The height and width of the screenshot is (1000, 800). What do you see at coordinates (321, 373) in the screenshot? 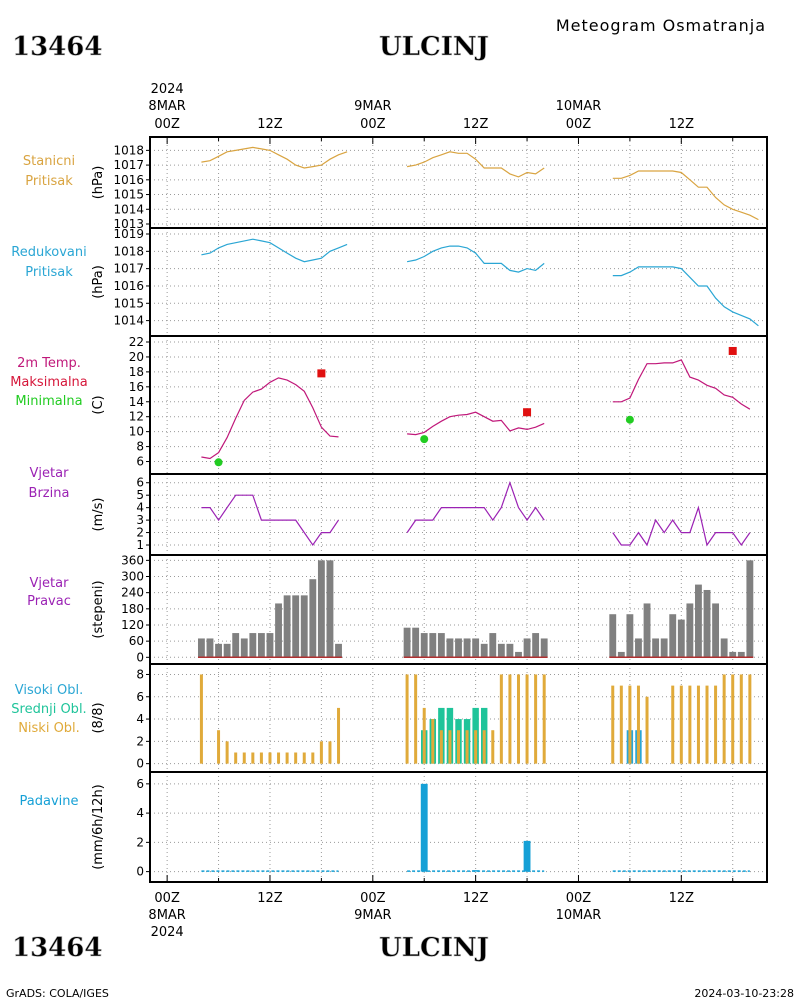
I see `max-temp-marker` at bounding box center [321, 373].